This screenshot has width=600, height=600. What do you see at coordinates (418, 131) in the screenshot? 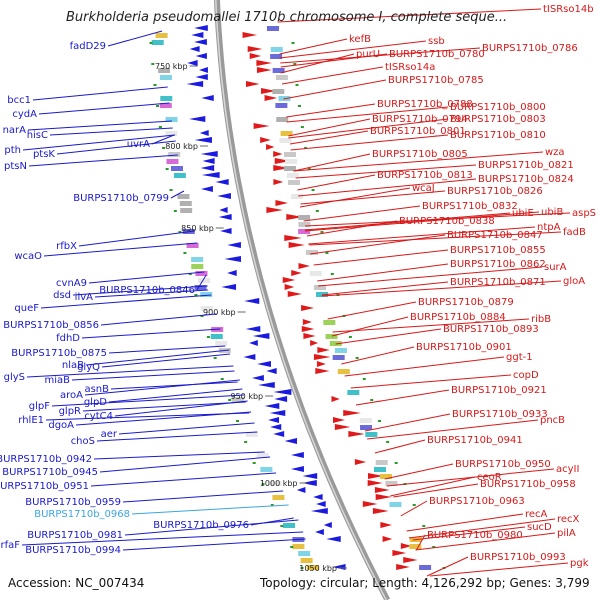
I see `right-gene-label: BURPS1710b_0801` at bounding box center [418, 131].